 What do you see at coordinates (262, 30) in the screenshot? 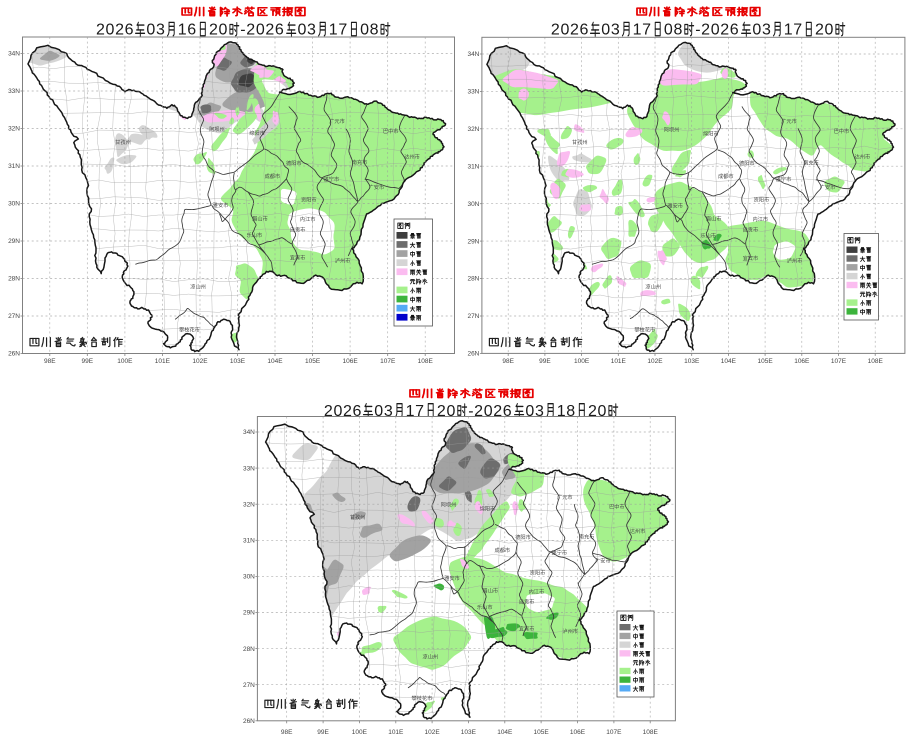
I see `svg-text: -2026` at bounding box center [262, 30].